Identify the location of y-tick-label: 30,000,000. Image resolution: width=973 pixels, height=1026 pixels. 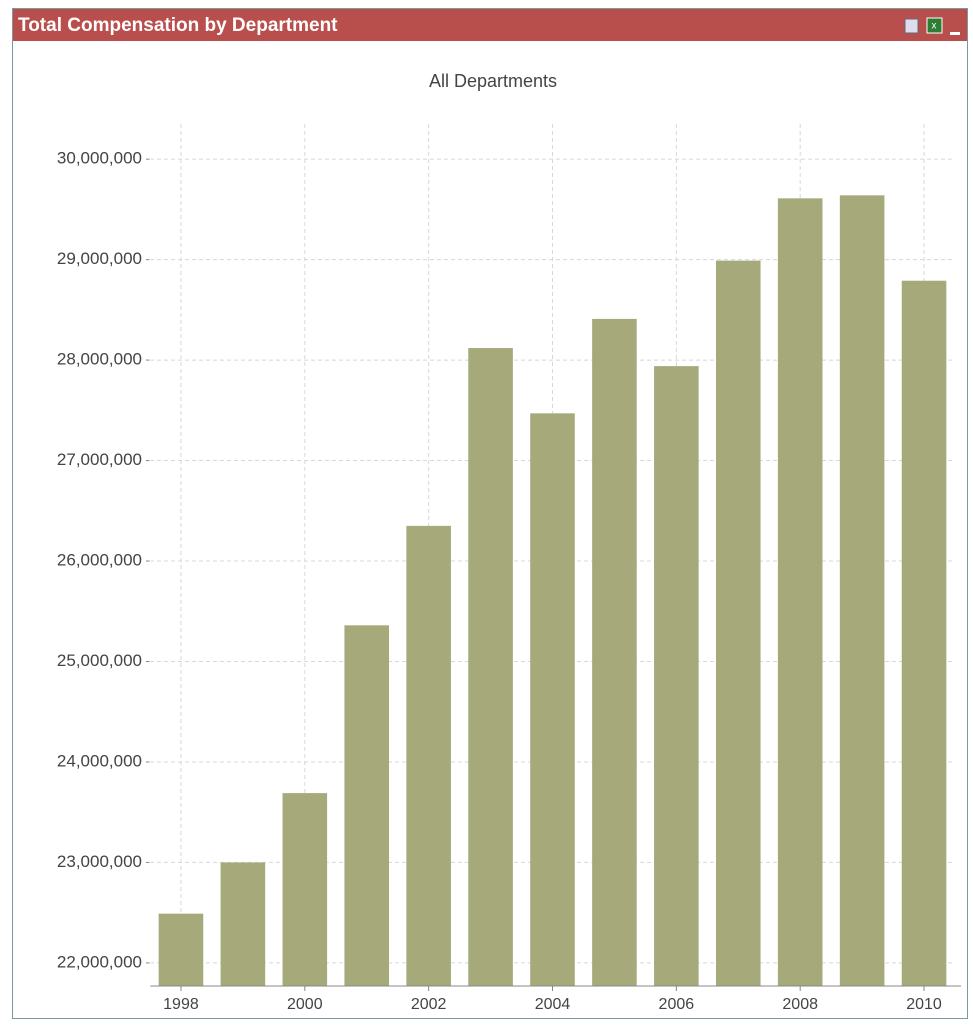
(99, 158).